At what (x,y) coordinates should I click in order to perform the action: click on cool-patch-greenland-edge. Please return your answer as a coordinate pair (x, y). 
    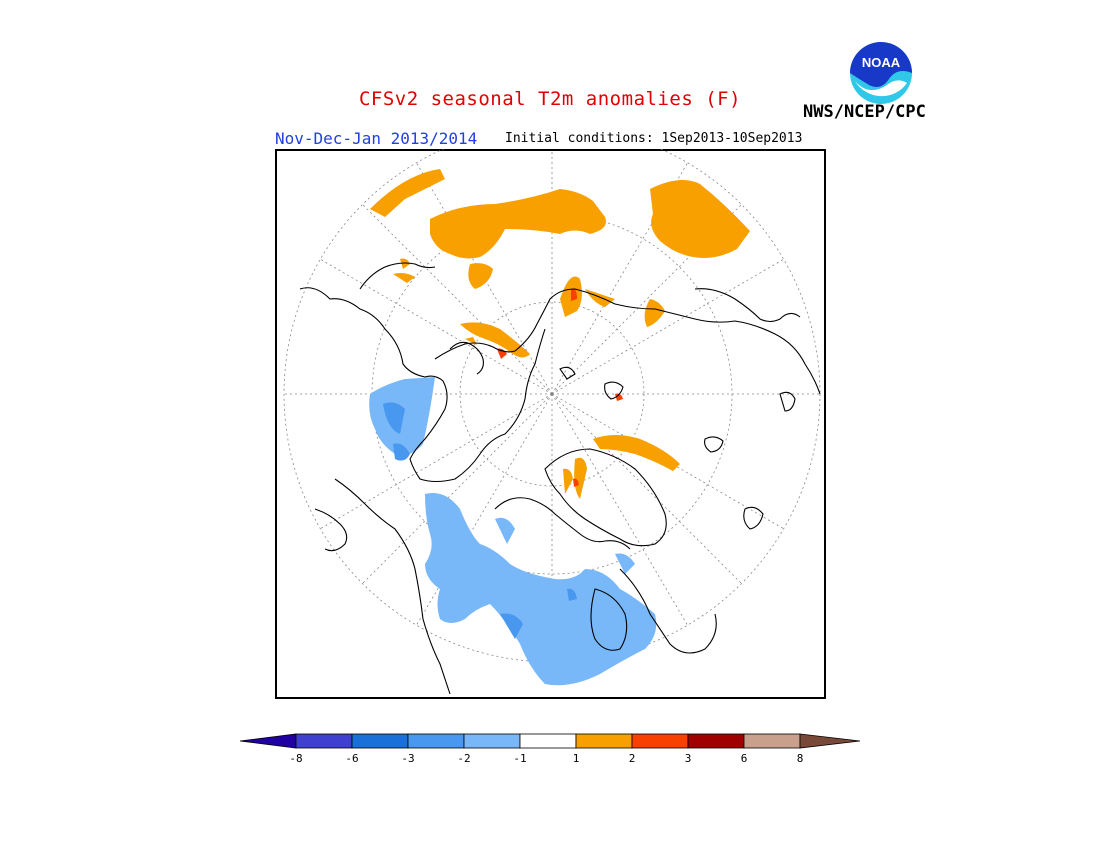
    Looking at the image, I should click on (505, 530).